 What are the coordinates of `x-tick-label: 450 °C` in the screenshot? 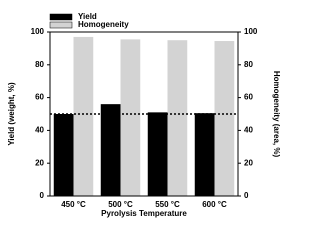 It's located at (73, 204).